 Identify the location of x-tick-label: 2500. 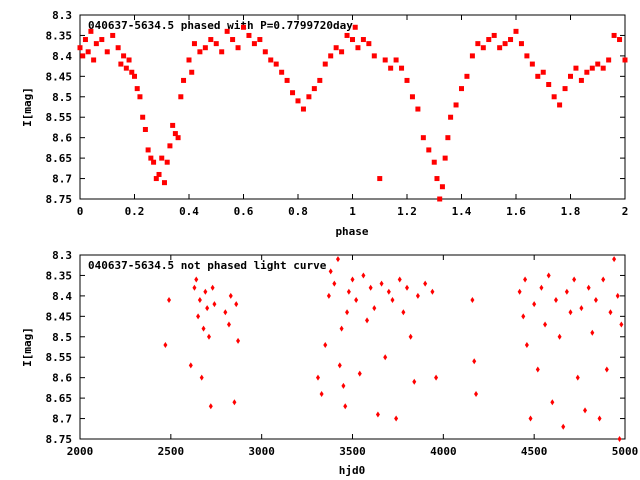
(171, 451).